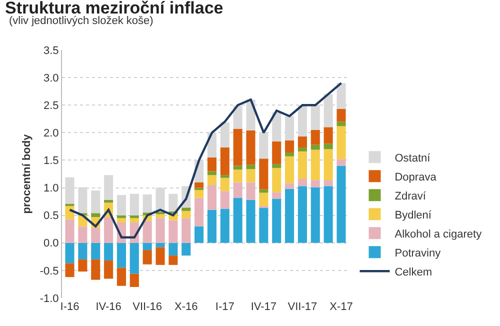 This screenshot has width=500, height=326. Describe the element at coordinates (51, 161) in the screenshot. I see `y-tick-label: 1.5` at that location.